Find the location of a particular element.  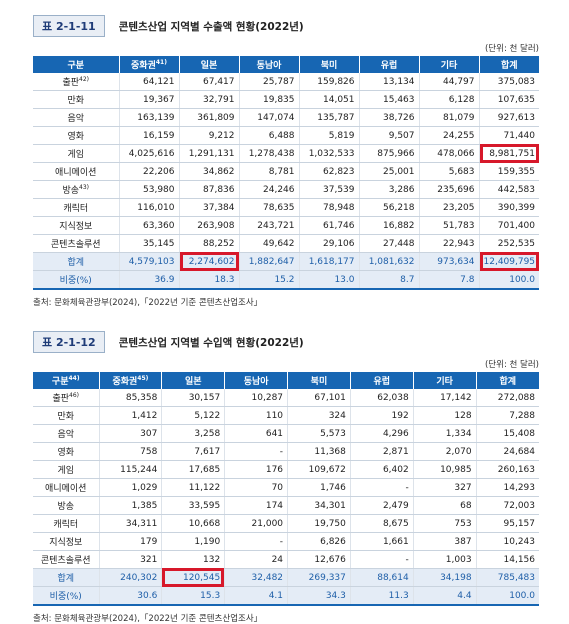

table-cell: 71,440 is located at coordinates (509, 135).